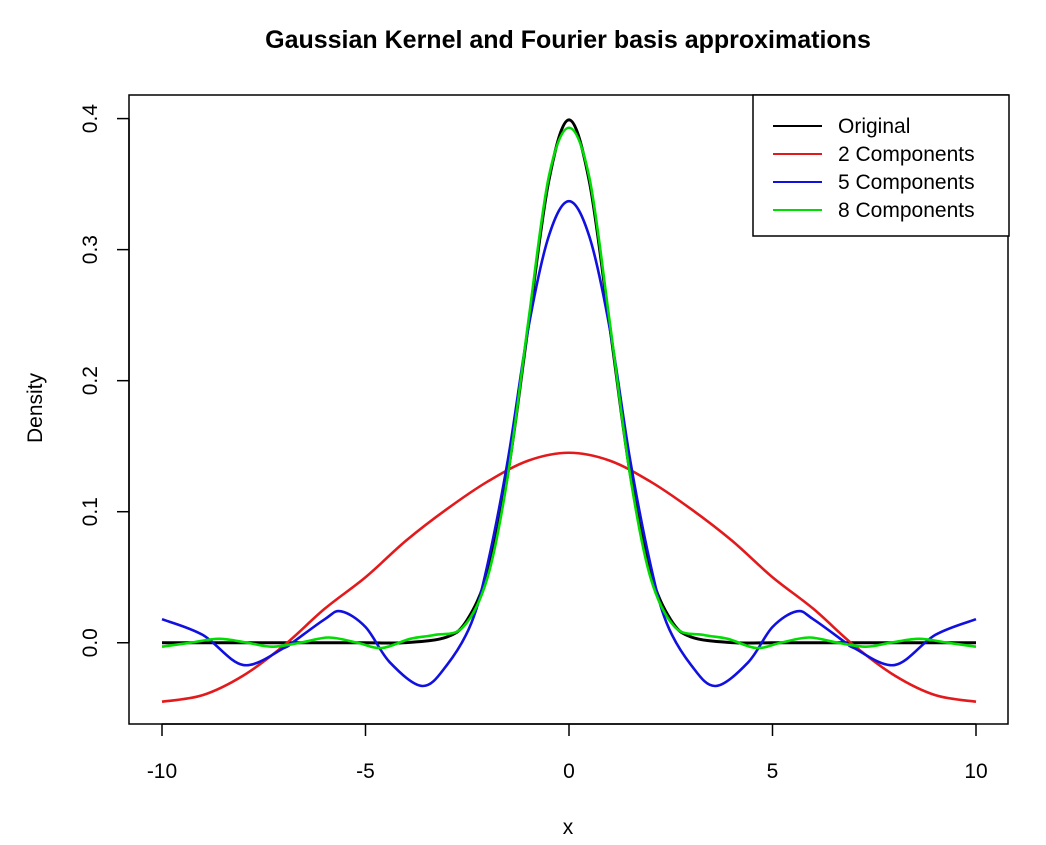 Image resolution: width=1046 pixels, height=845 pixels. Describe the element at coordinates (104, 380) in the screenshot. I see `y-axis: 0.0 0.1 0.2 0.3 0.4` at that location.